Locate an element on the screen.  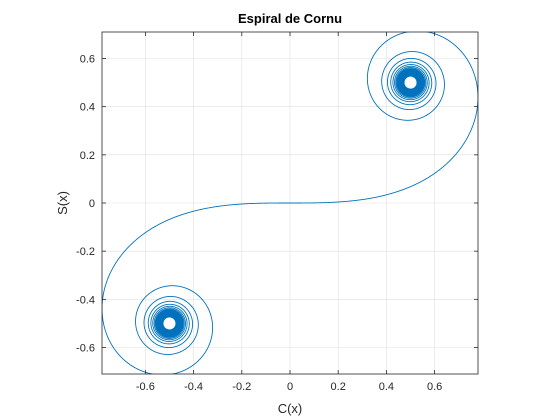
y-tick-label: -0.2 is located at coordinates (85, 252).